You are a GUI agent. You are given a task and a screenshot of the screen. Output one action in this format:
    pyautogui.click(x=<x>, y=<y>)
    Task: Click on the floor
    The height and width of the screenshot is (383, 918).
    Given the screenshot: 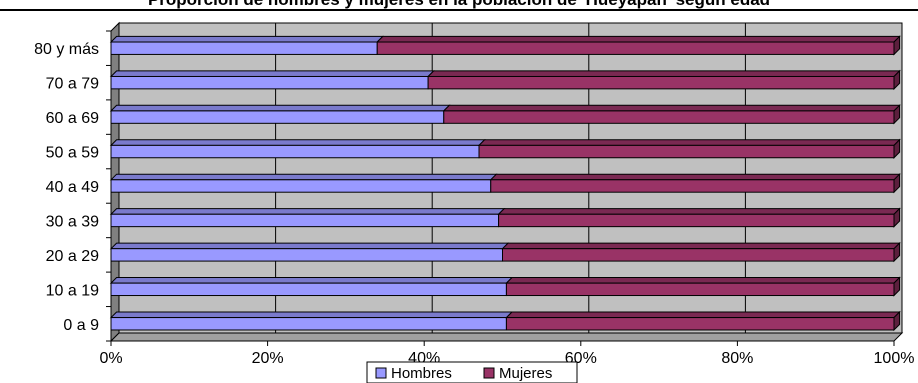 What is the action you would take?
    pyautogui.click(x=506, y=337)
    